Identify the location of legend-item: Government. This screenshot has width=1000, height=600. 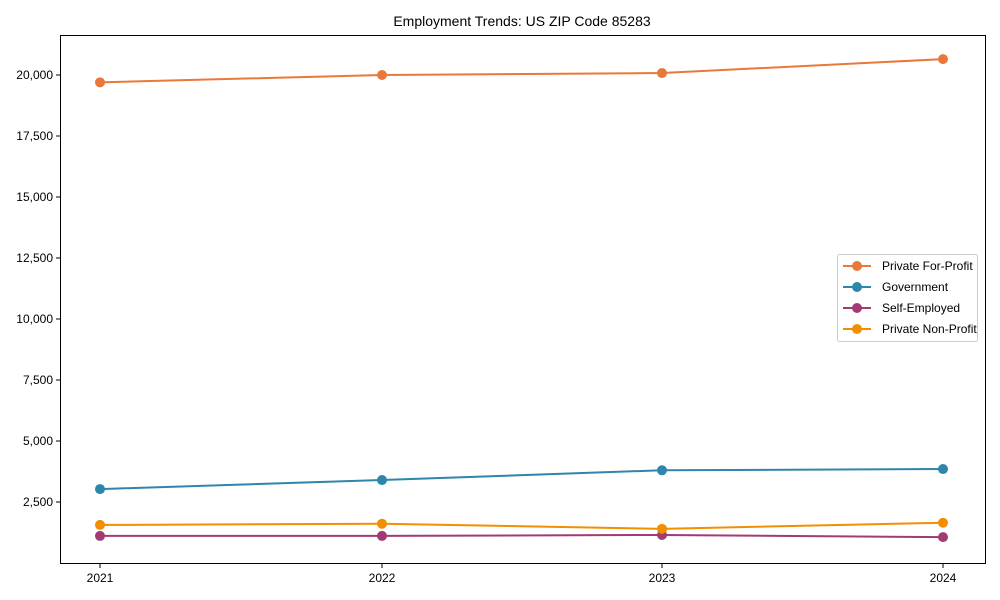
(896, 287).